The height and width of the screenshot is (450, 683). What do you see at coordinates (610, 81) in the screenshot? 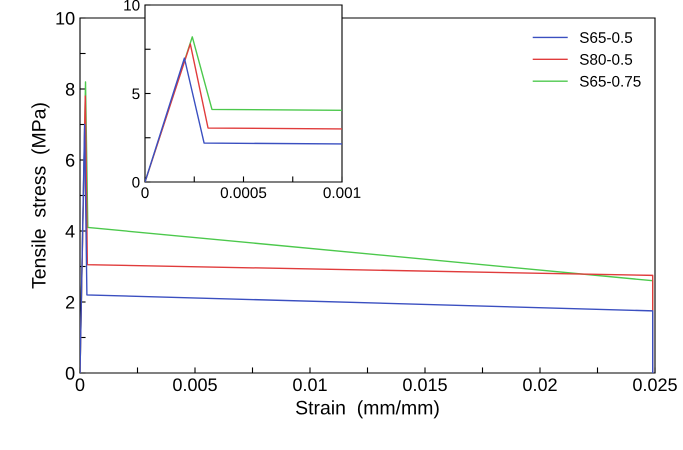
I see `legend-label: S65-0.75` at bounding box center [610, 81].